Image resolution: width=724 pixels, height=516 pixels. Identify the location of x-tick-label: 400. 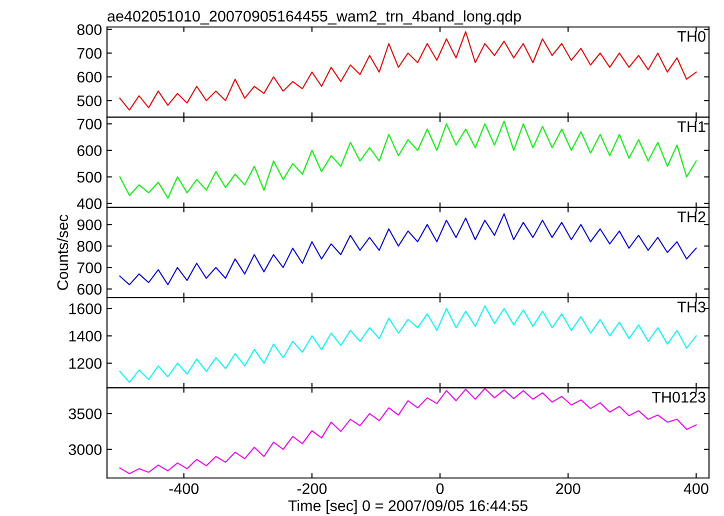
(696, 488).